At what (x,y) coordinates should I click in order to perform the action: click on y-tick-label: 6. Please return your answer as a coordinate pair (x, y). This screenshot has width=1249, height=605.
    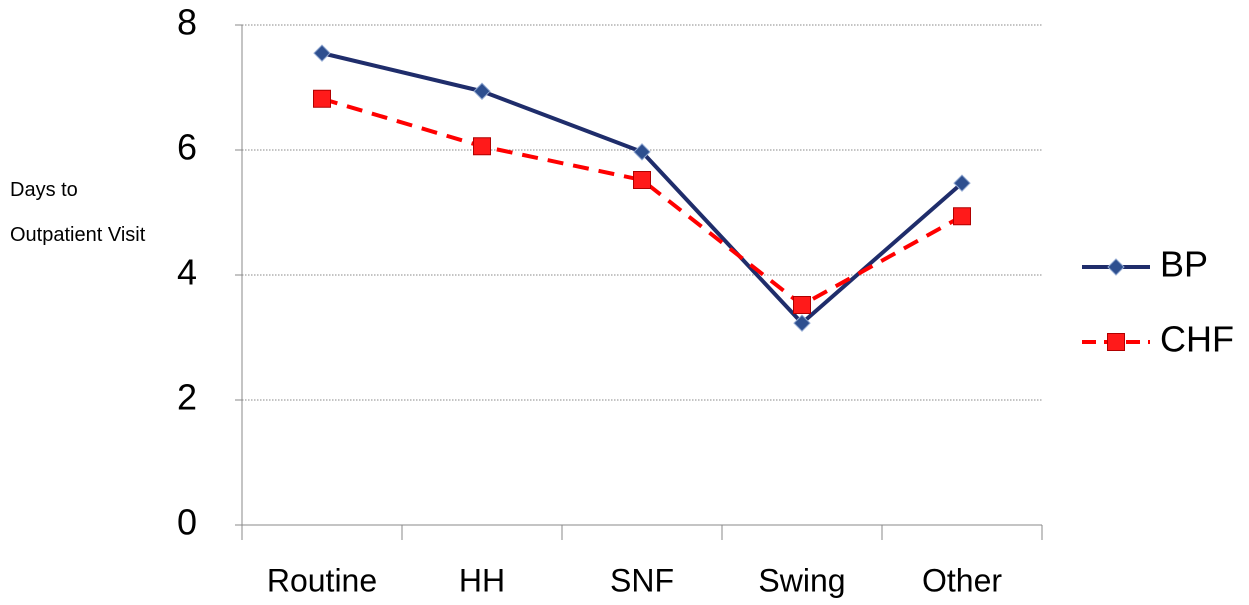
    Looking at the image, I should click on (187, 147).